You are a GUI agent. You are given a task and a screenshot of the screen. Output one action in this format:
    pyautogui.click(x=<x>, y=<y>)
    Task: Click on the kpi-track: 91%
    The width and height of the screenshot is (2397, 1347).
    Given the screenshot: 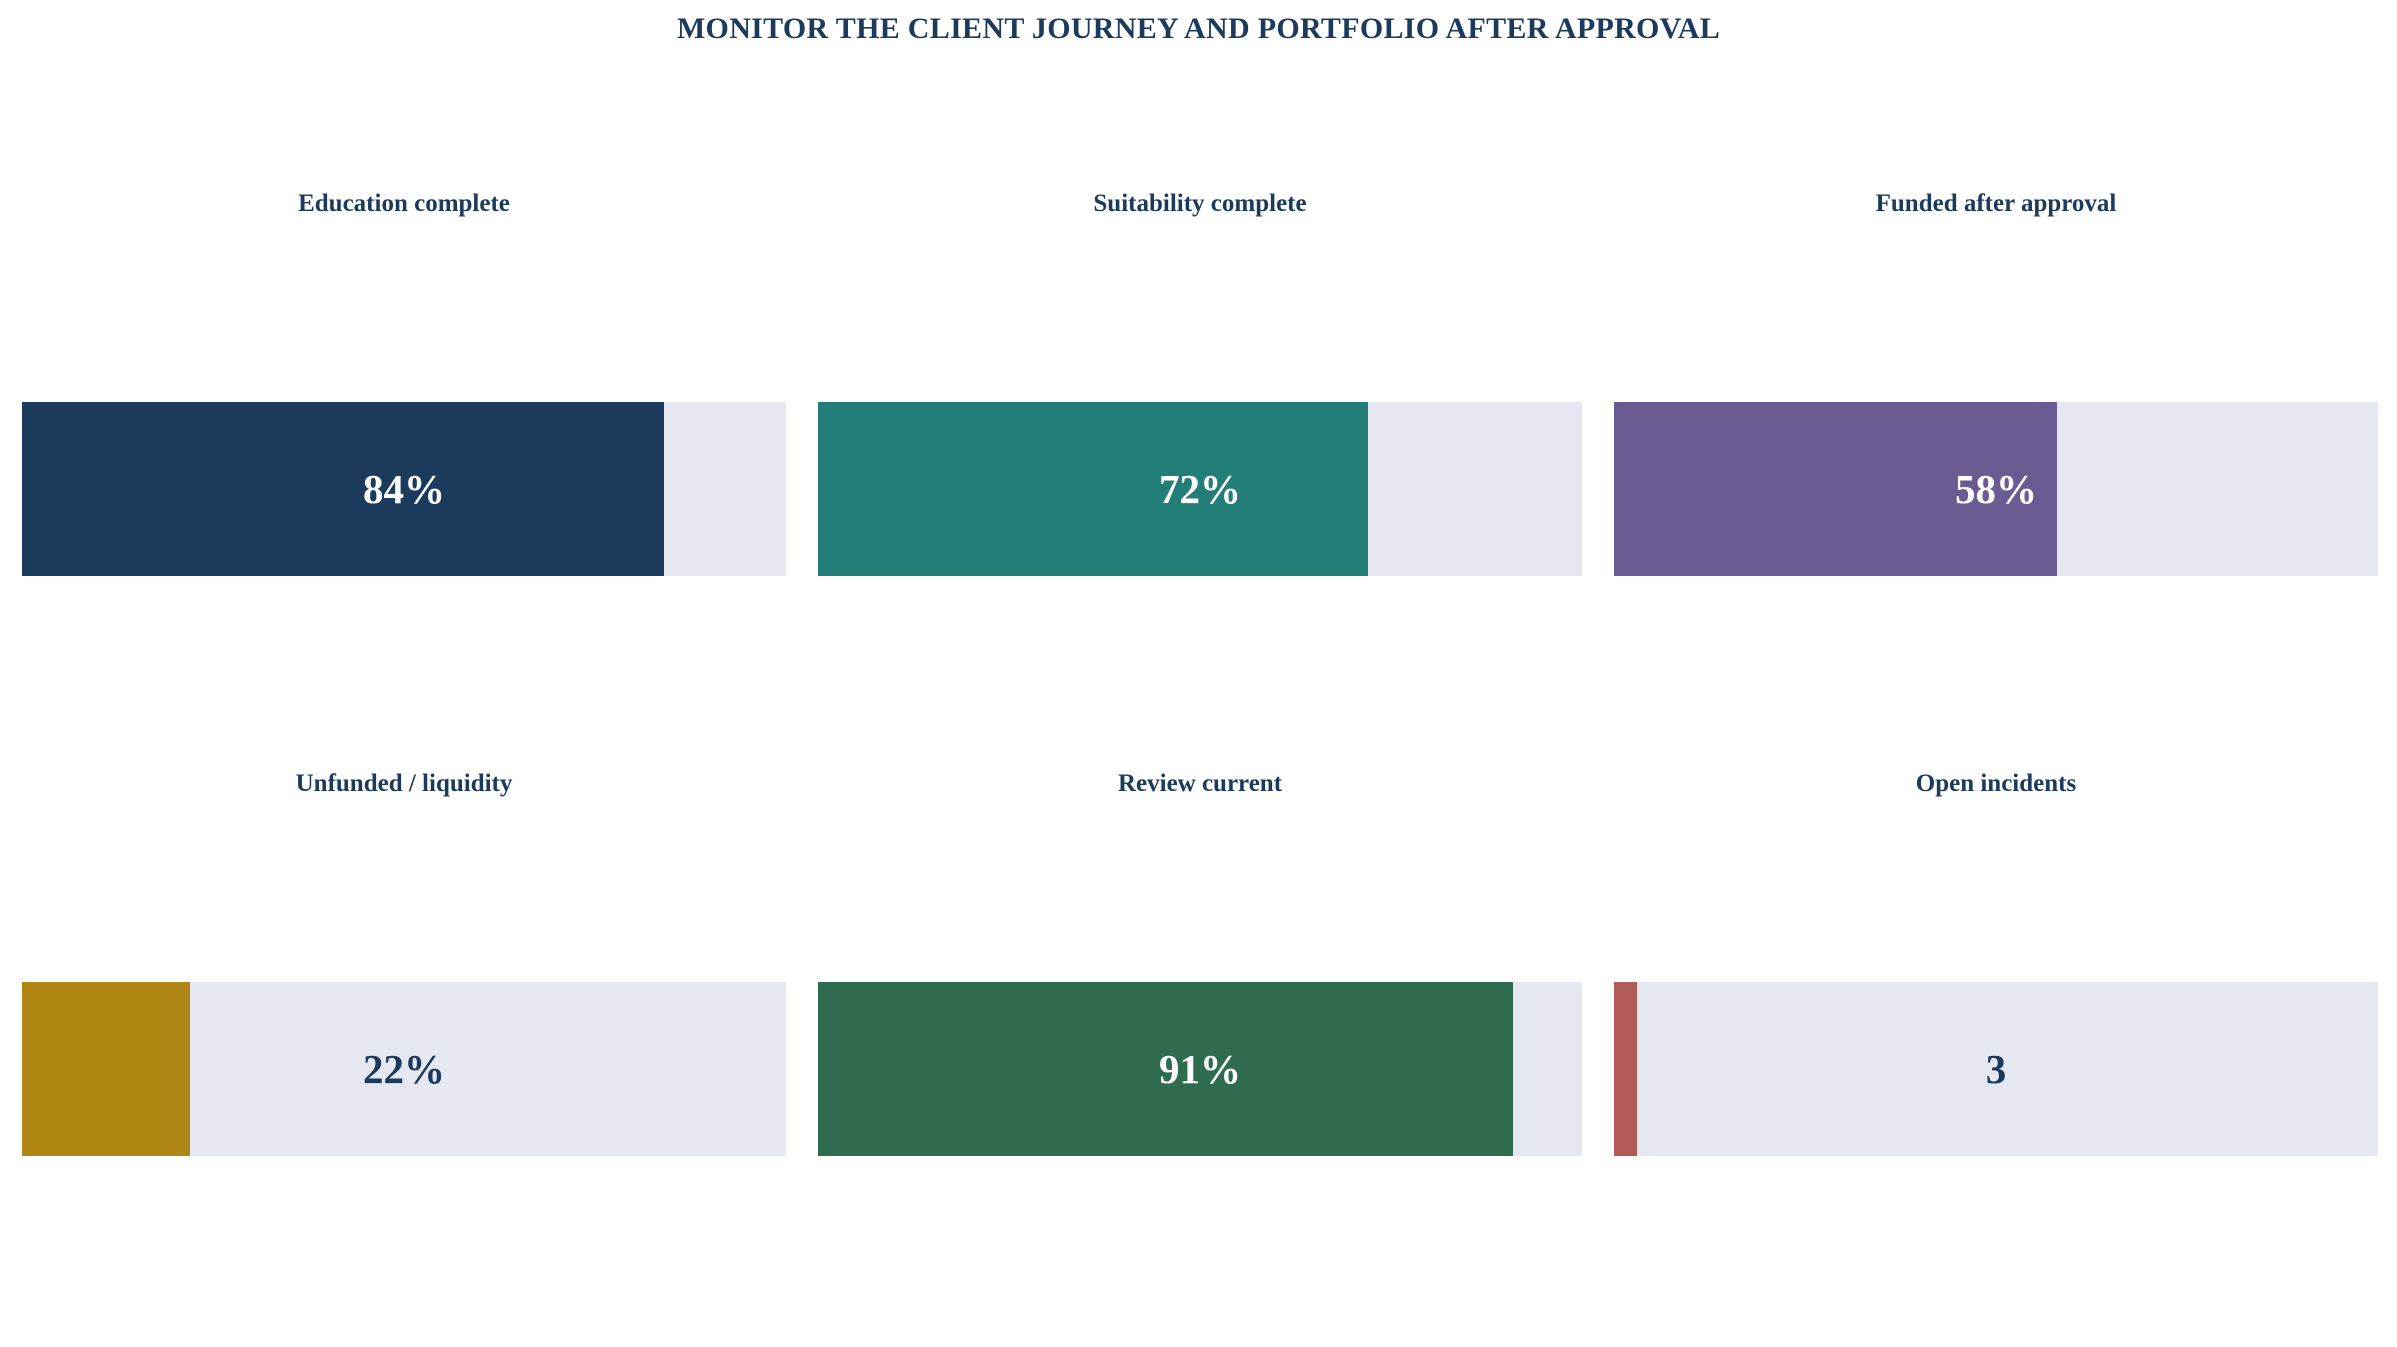 What is the action you would take?
    pyautogui.click(x=1200, y=1069)
    